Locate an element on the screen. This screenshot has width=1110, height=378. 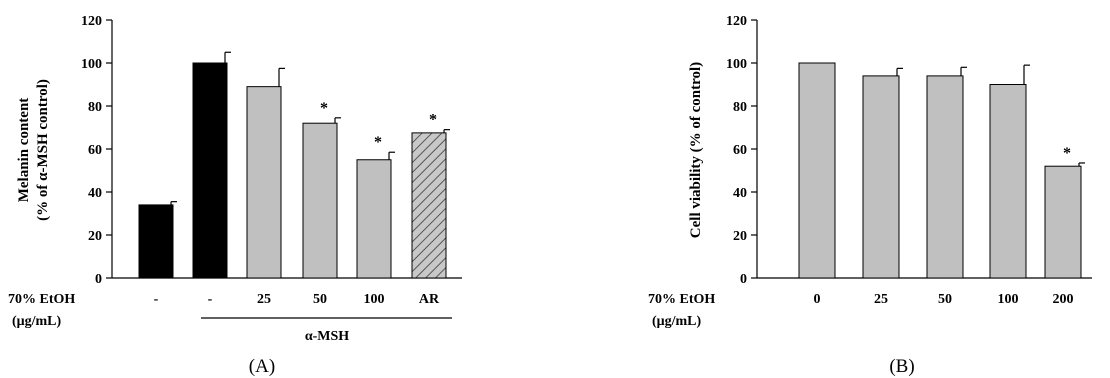
chart-a-group-label: α-MSH is located at coordinates (327, 336).